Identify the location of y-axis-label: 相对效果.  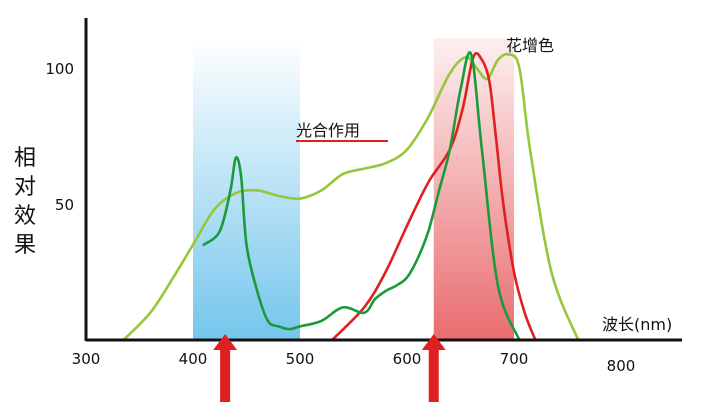
(25, 202).